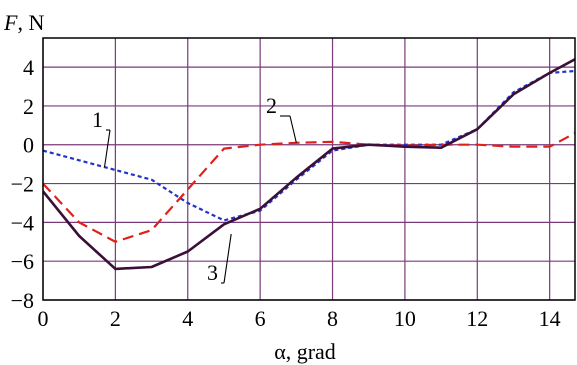 Image resolution: width=577 pixels, height=365 pixels. Describe the element at coordinates (43, 318) in the screenshot. I see `x-tick-label: 0` at that location.